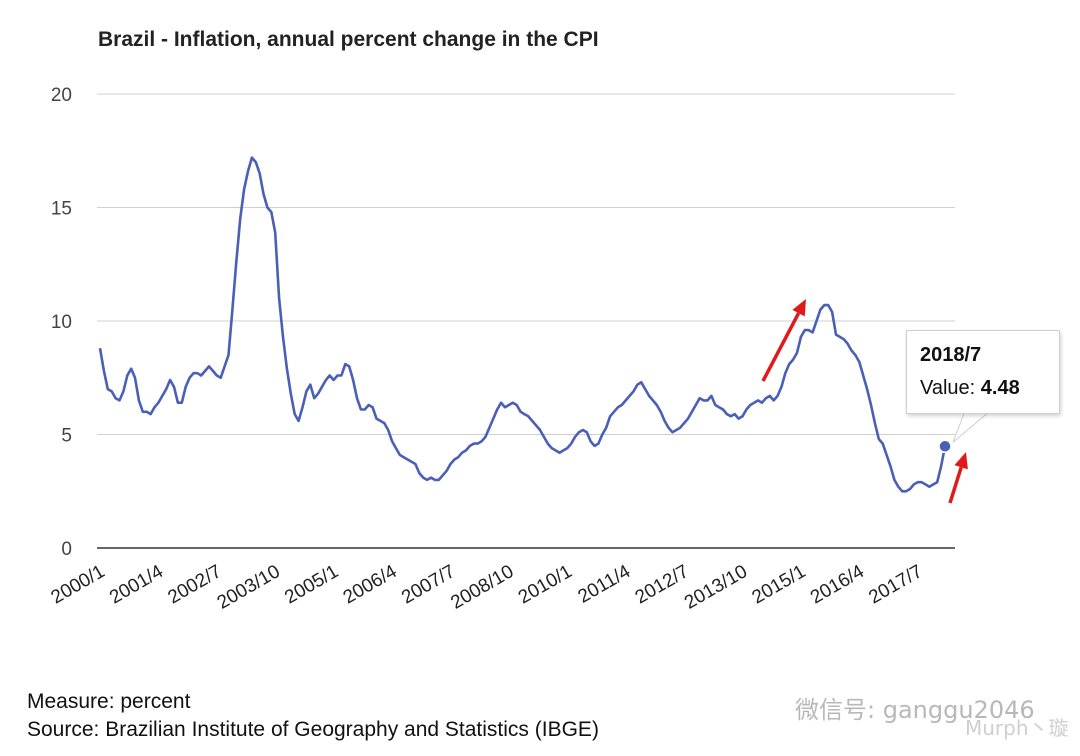 This screenshot has height=756, width=1080. Describe the element at coordinates (1000, 388) in the screenshot. I see `tooltip-value: 4.48` at that location.